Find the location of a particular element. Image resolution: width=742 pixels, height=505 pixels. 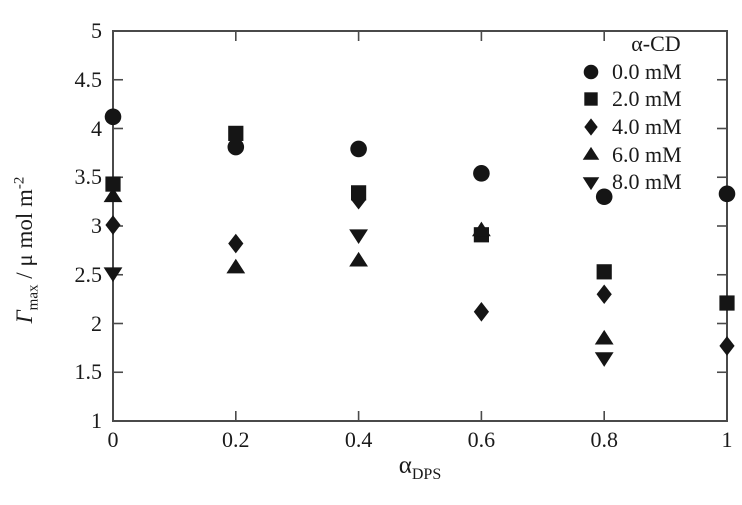

y-tick-label: 5 is located at coordinates (96, 30).